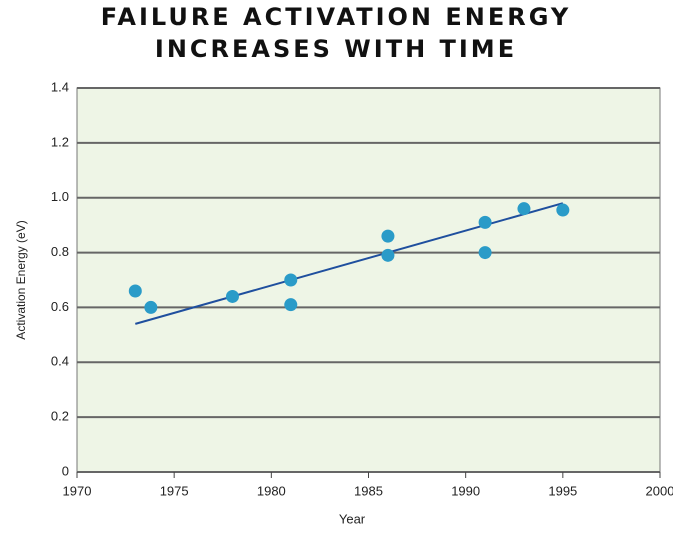 The width and height of the screenshot is (673, 533). What do you see at coordinates (21, 279) in the screenshot?
I see `y-axis-label: Activation Energy (eV)` at bounding box center [21, 279].